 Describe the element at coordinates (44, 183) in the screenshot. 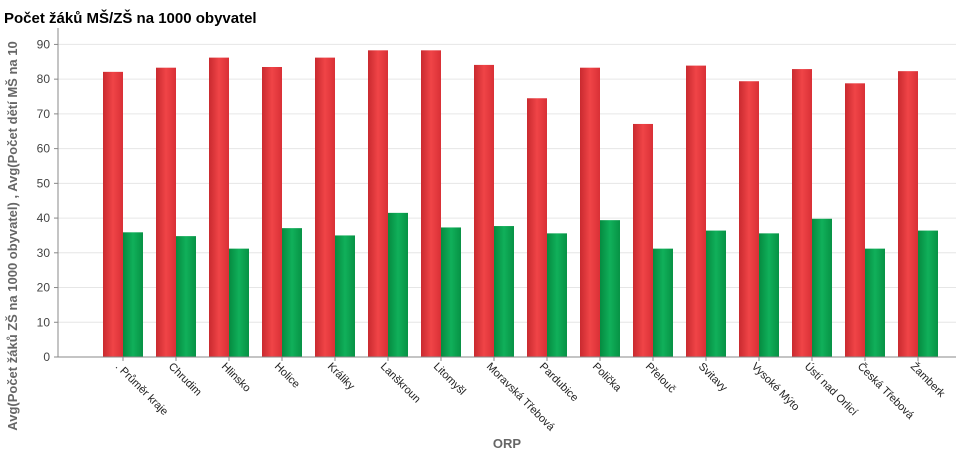

I see `y-tick-label: 50` at that location.